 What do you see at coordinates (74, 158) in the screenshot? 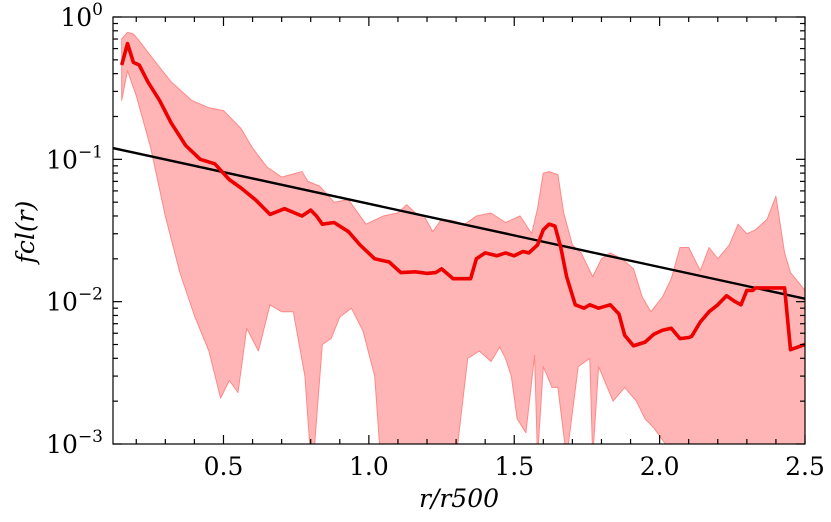
I see `y-tick-label: 10⁻¹` at bounding box center [74, 158].